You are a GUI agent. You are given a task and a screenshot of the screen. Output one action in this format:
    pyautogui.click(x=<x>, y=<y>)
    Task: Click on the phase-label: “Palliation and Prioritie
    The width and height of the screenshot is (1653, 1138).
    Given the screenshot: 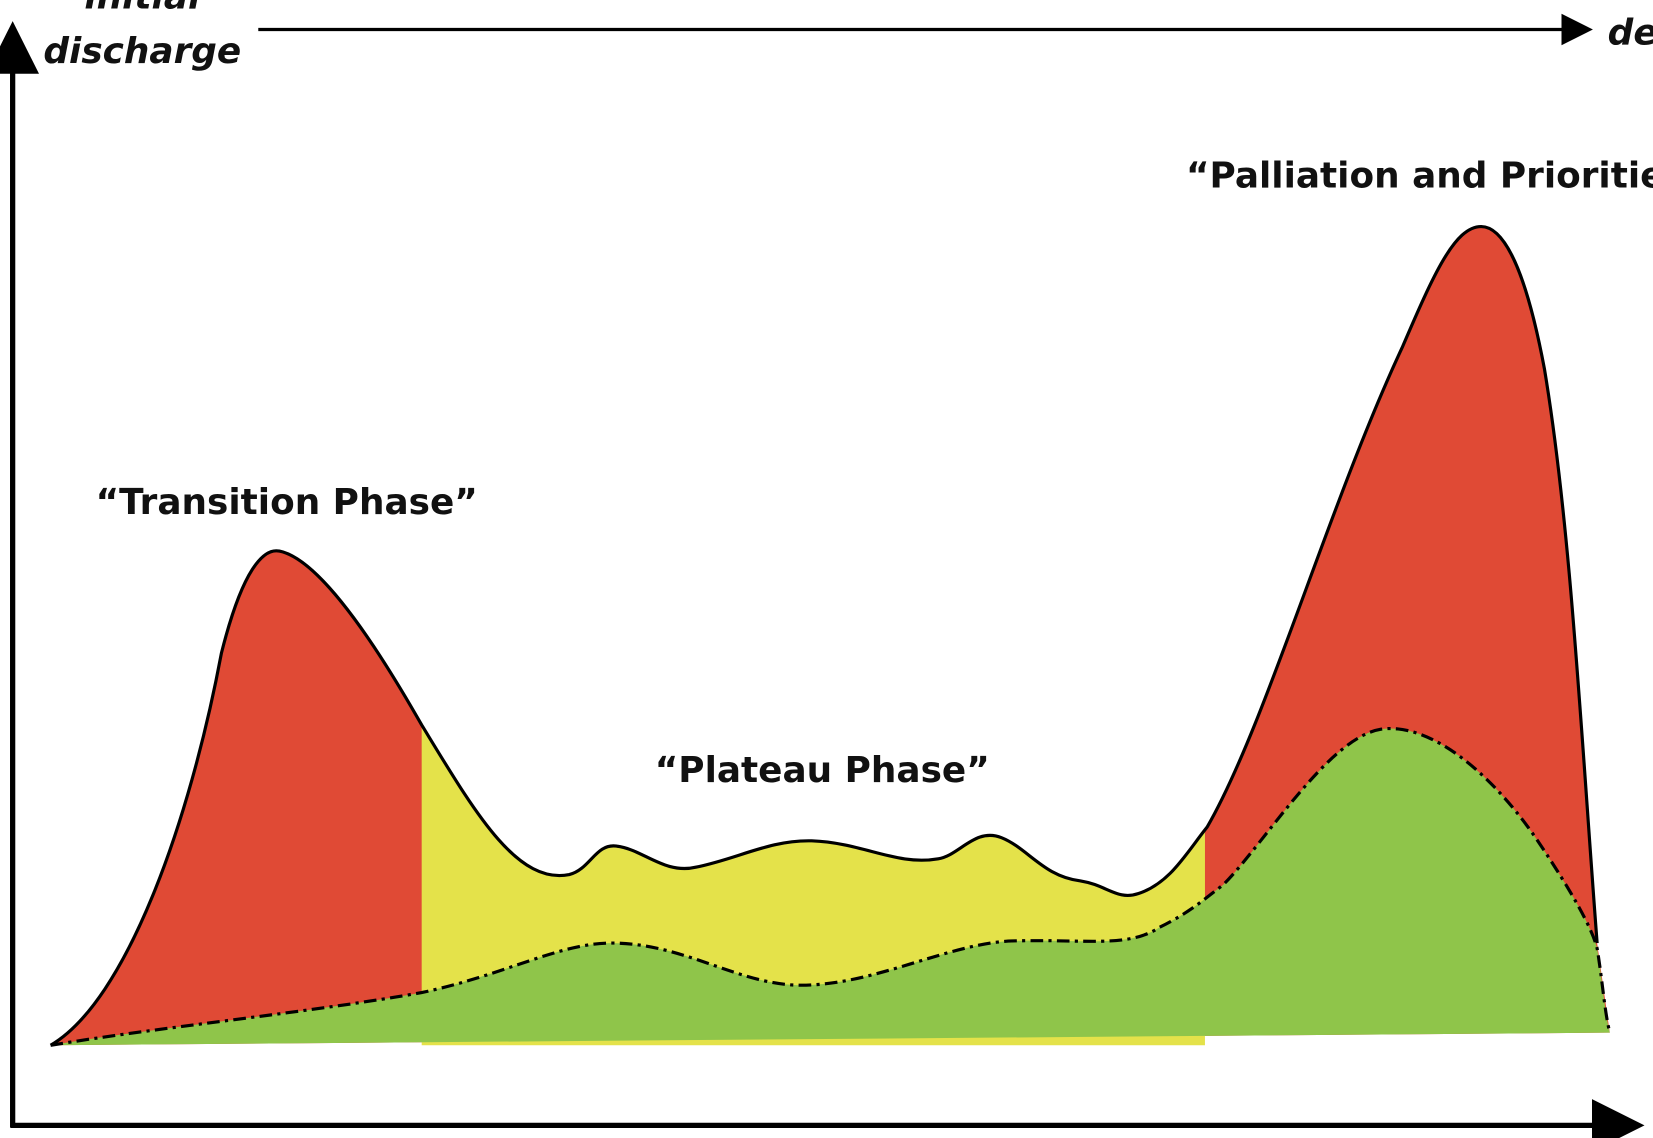 What is the action you would take?
    pyautogui.click(x=1419, y=176)
    